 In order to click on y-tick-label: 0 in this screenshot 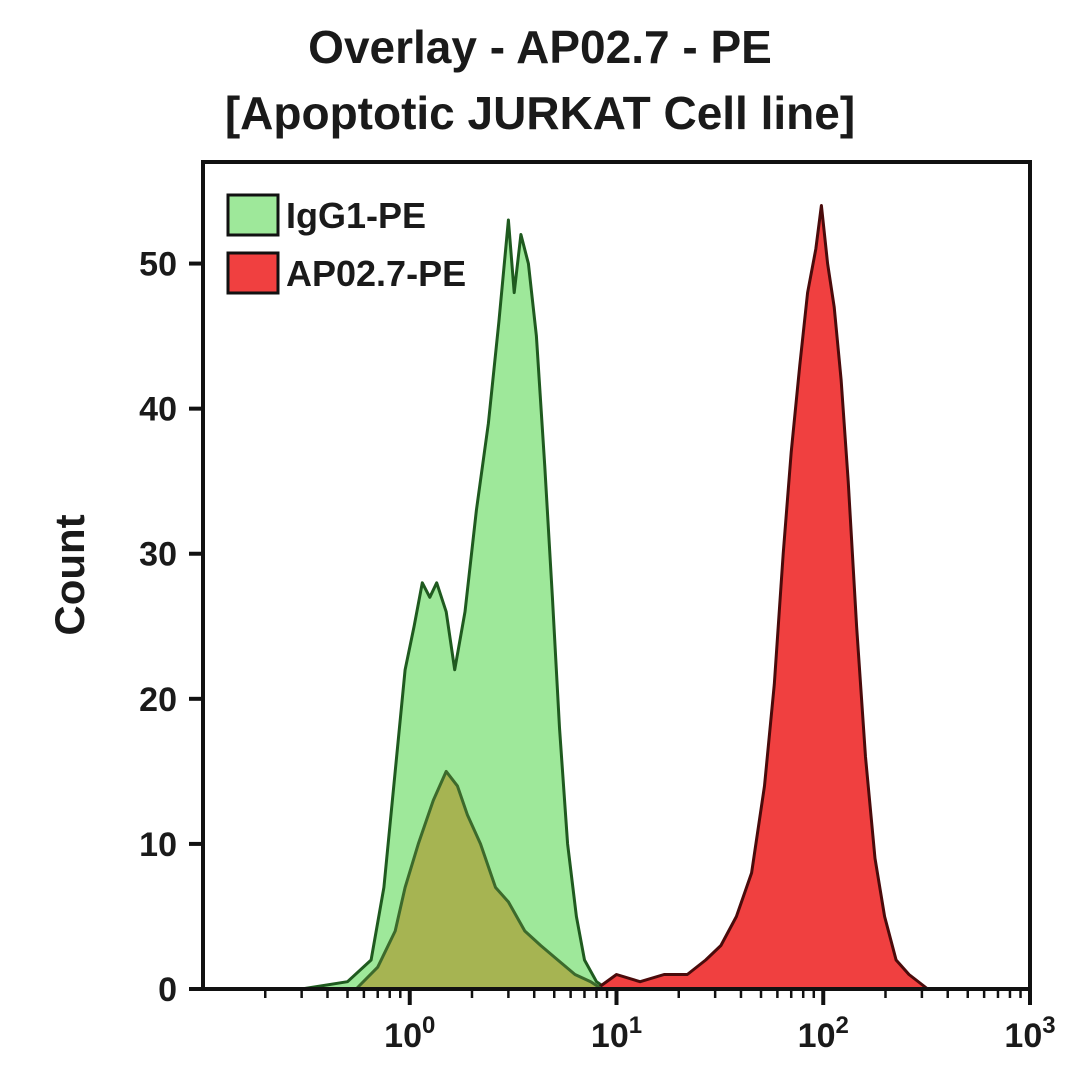, I will do `click(167, 990)`.